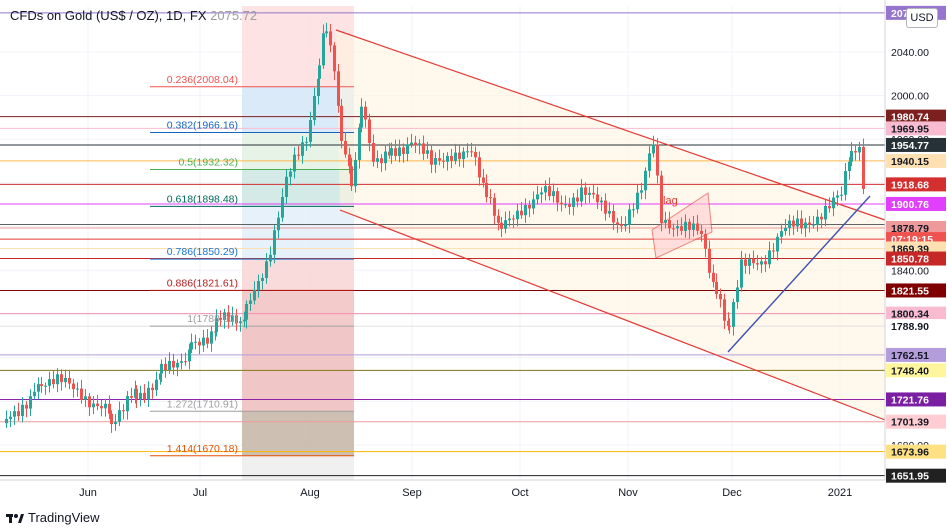 This screenshot has width=947, height=530. What do you see at coordinates (53, 517) in the screenshot?
I see `tradingview-brand: TradingView` at bounding box center [53, 517].